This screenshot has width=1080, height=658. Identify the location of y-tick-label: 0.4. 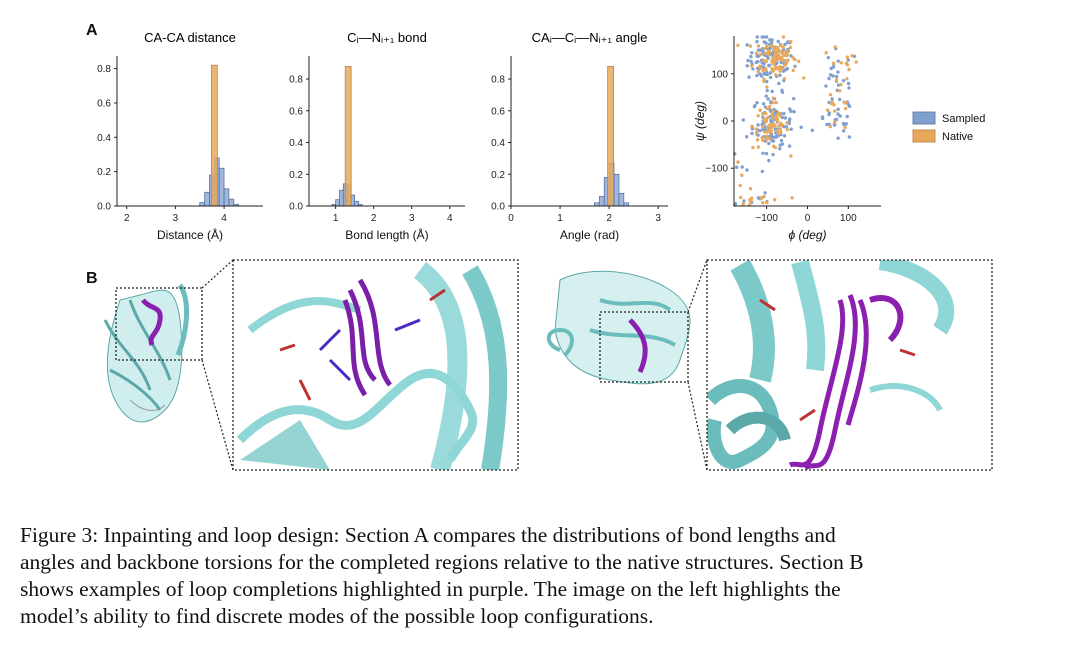
(296, 143).